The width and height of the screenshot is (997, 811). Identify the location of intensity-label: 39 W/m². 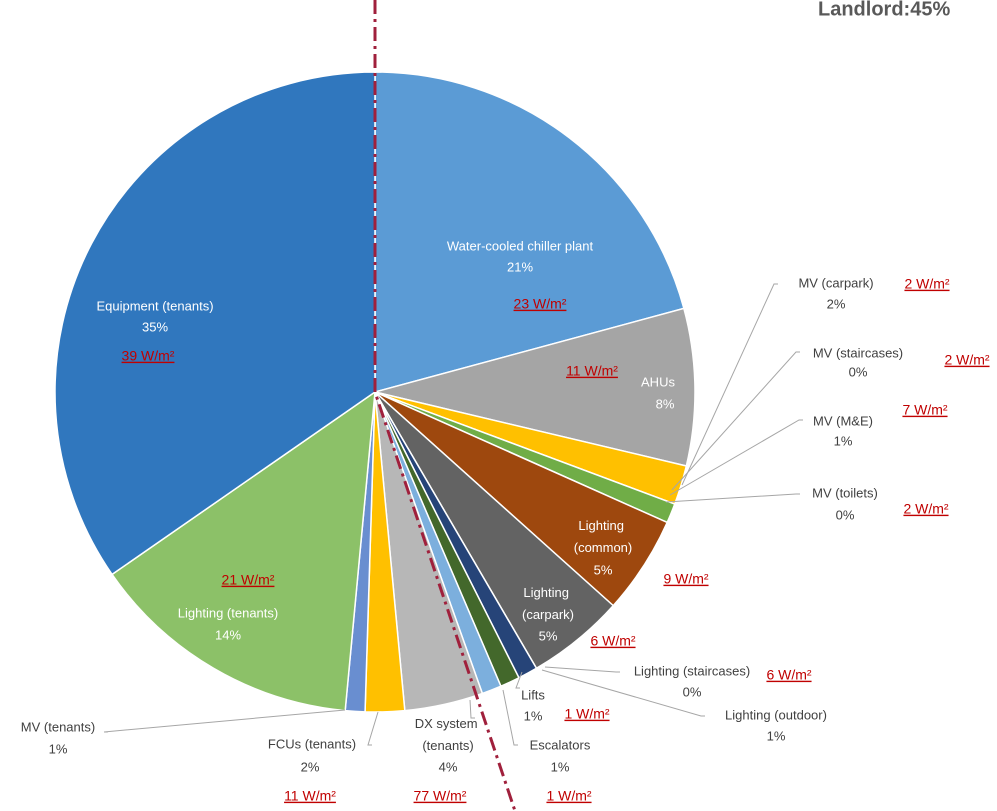
(148, 356).